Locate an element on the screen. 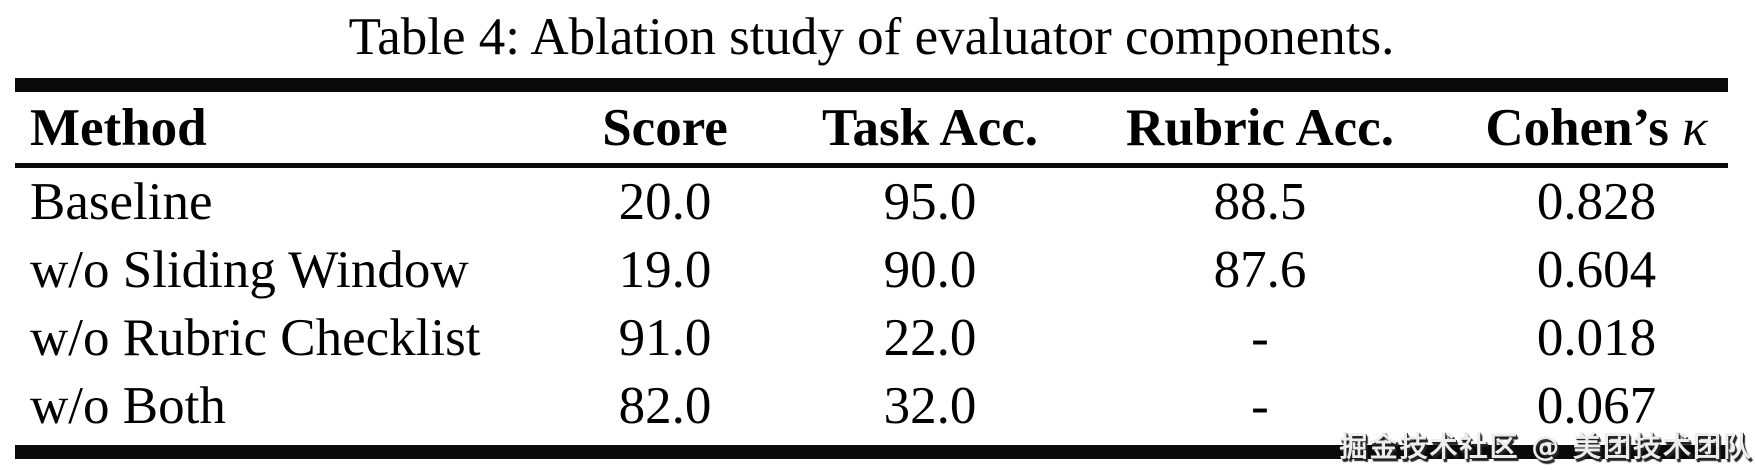 The height and width of the screenshot is (470, 1755). cell-method: w/o Both is located at coordinates (128, 406).